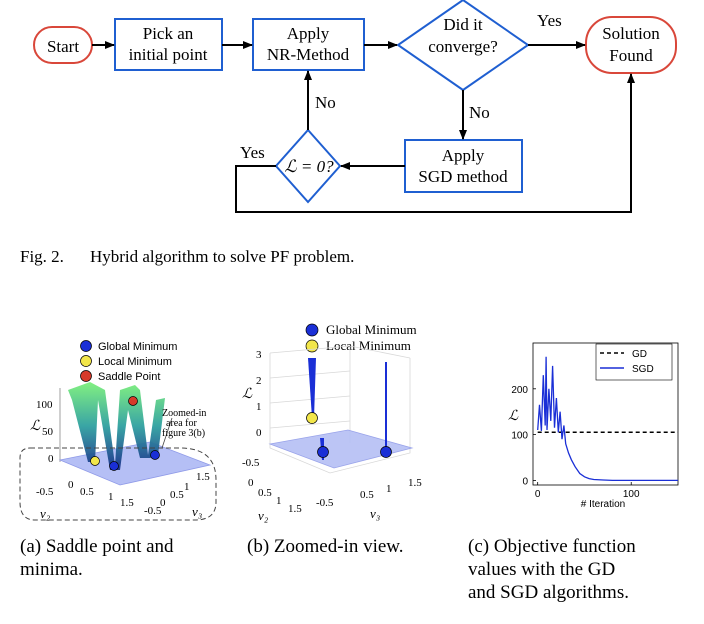  What do you see at coordinates (371, 329) in the screenshot?
I see `legend-b-global: Global Minimum` at bounding box center [371, 329].